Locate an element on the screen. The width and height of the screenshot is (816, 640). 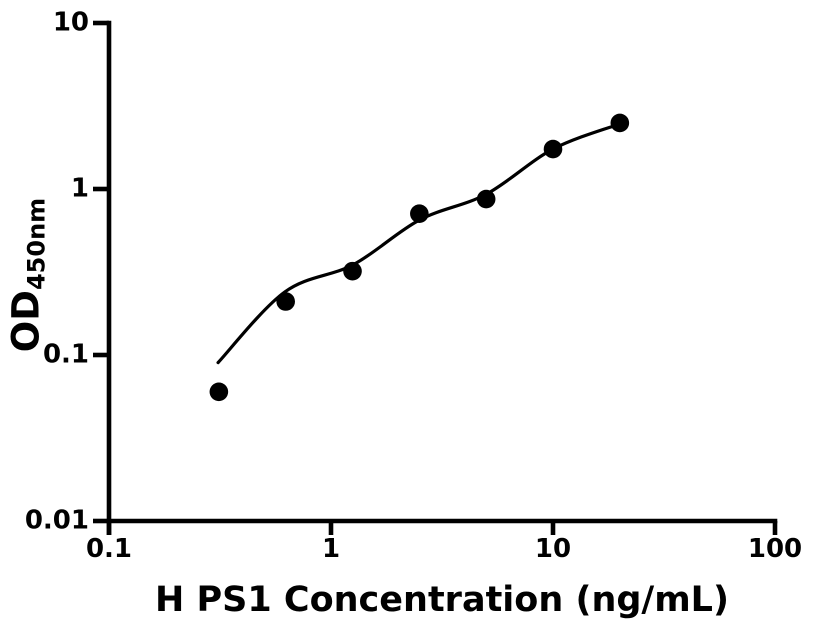
y-tick-label: 0.1 is located at coordinates (65, 354).